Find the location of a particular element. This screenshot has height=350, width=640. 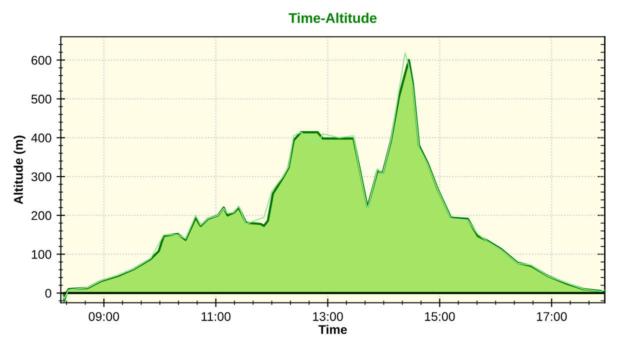

y-axis-title: Altitude (m) is located at coordinates (20, 170).